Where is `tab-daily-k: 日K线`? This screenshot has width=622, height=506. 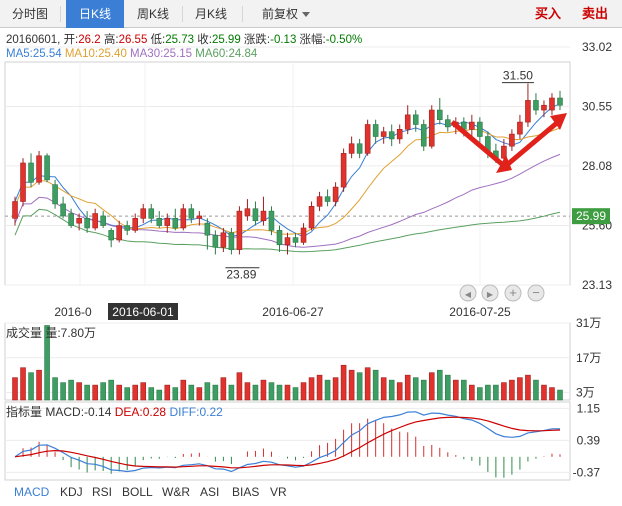
tab-daily-k: 日K线 is located at coordinates (95, 14).